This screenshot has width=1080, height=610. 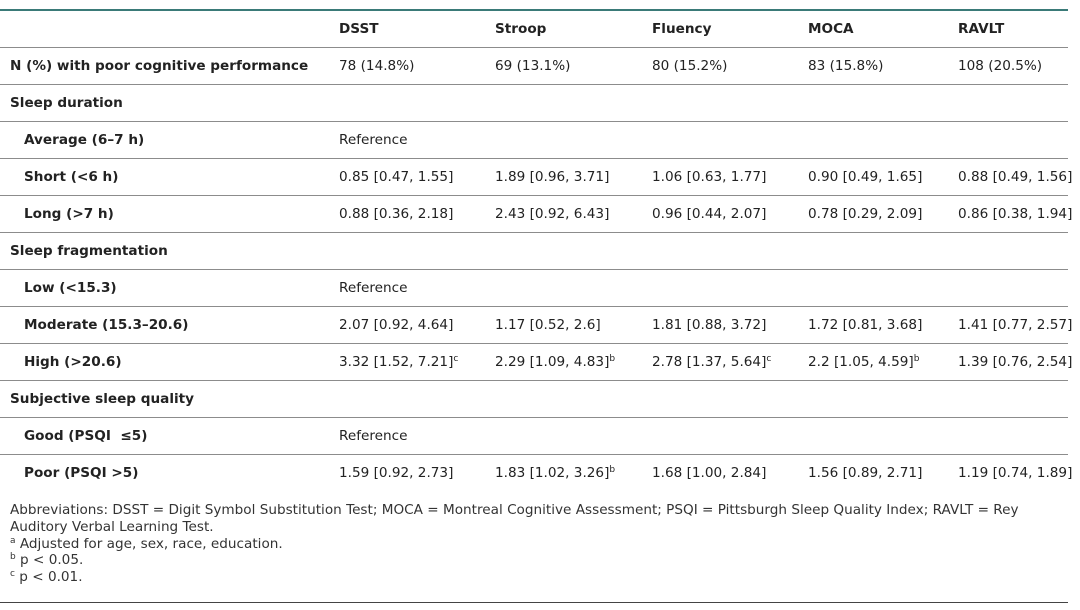 I want to click on table-cell: 0.85 [0.47, 1.55], so click(x=396, y=177).